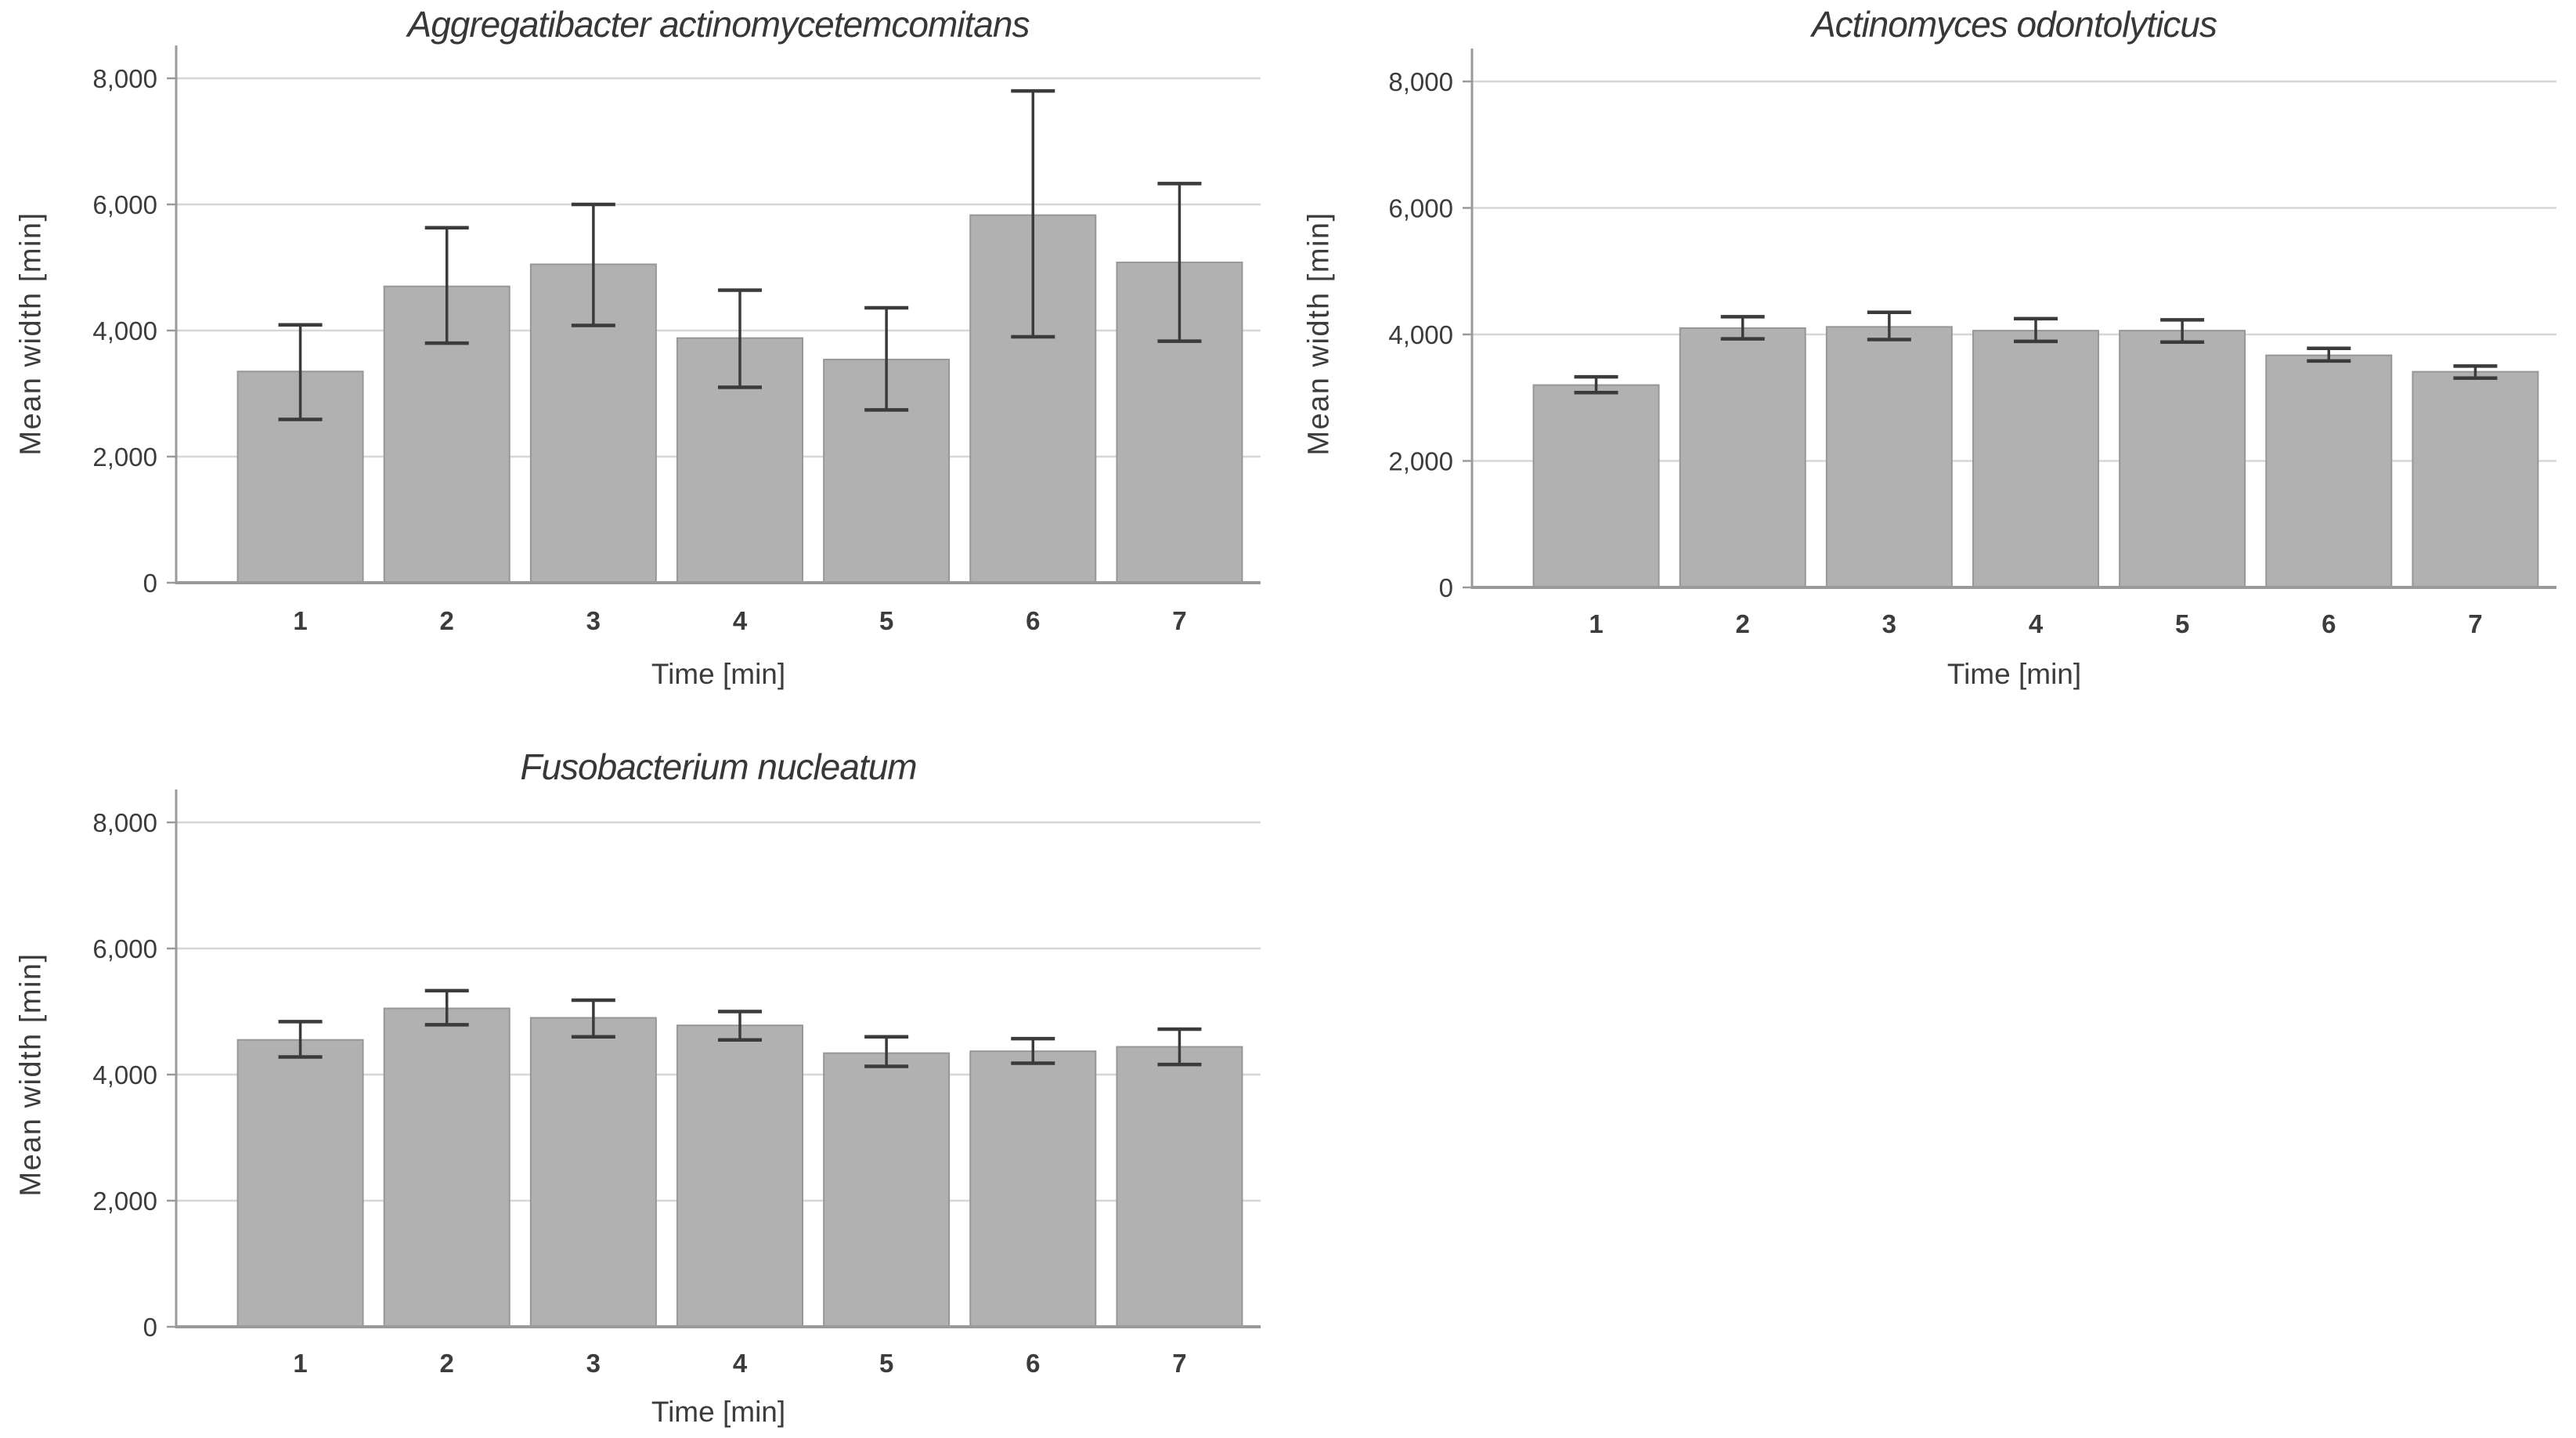  What do you see at coordinates (2014, 25) in the screenshot?
I see `chart-title: Actinomyces odontolyticus` at bounding box center [2014, 25].